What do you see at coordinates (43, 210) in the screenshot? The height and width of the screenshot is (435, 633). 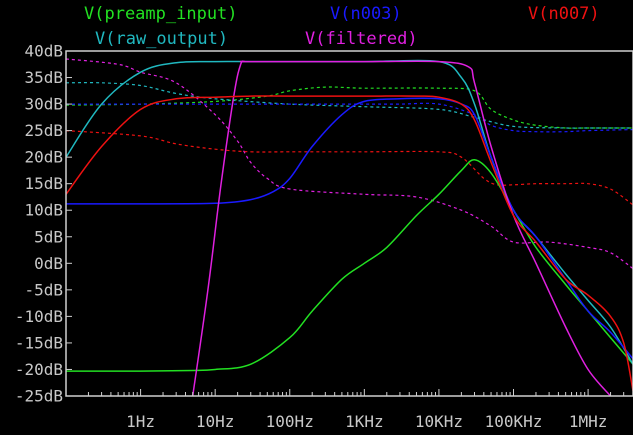 I see `y-tick-label: 10dB` at bounding box center [43, 210].